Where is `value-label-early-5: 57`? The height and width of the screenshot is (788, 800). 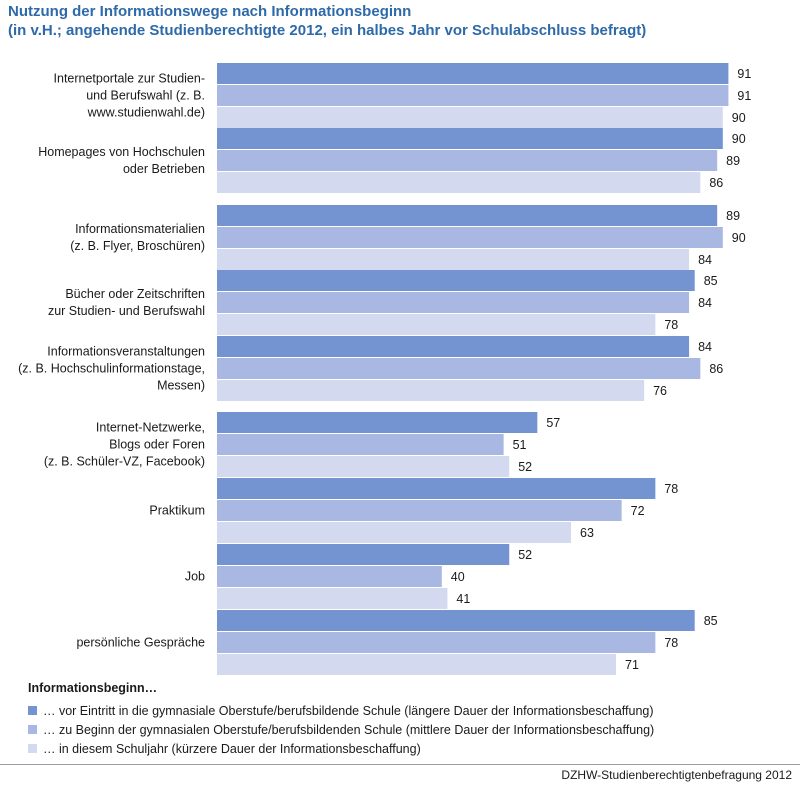 value-label-early-5: 57 is located at coordinates (553, 423).